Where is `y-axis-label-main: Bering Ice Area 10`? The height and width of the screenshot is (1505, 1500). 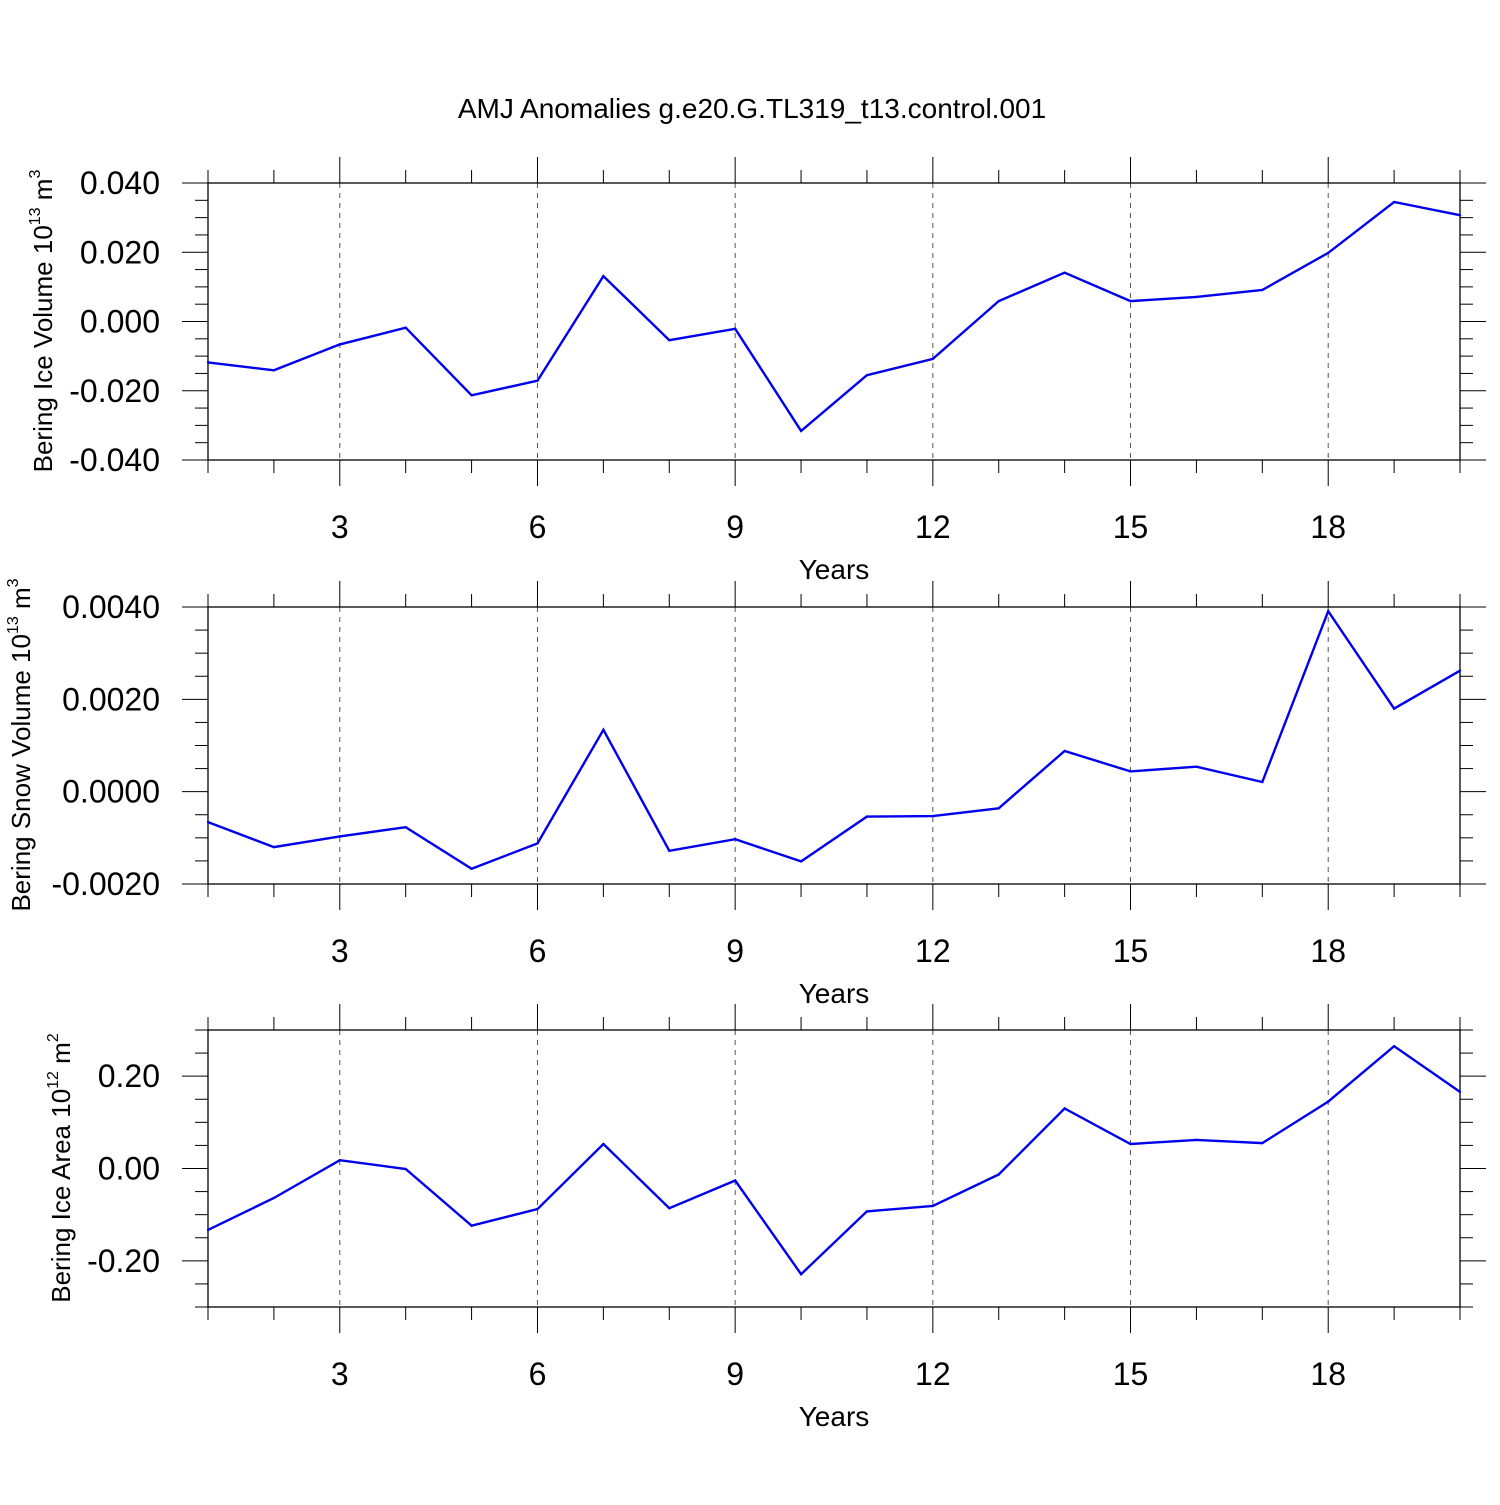 y-axis-label-main: Bering Ice Area 10 is located at coordinates (61, 1196).